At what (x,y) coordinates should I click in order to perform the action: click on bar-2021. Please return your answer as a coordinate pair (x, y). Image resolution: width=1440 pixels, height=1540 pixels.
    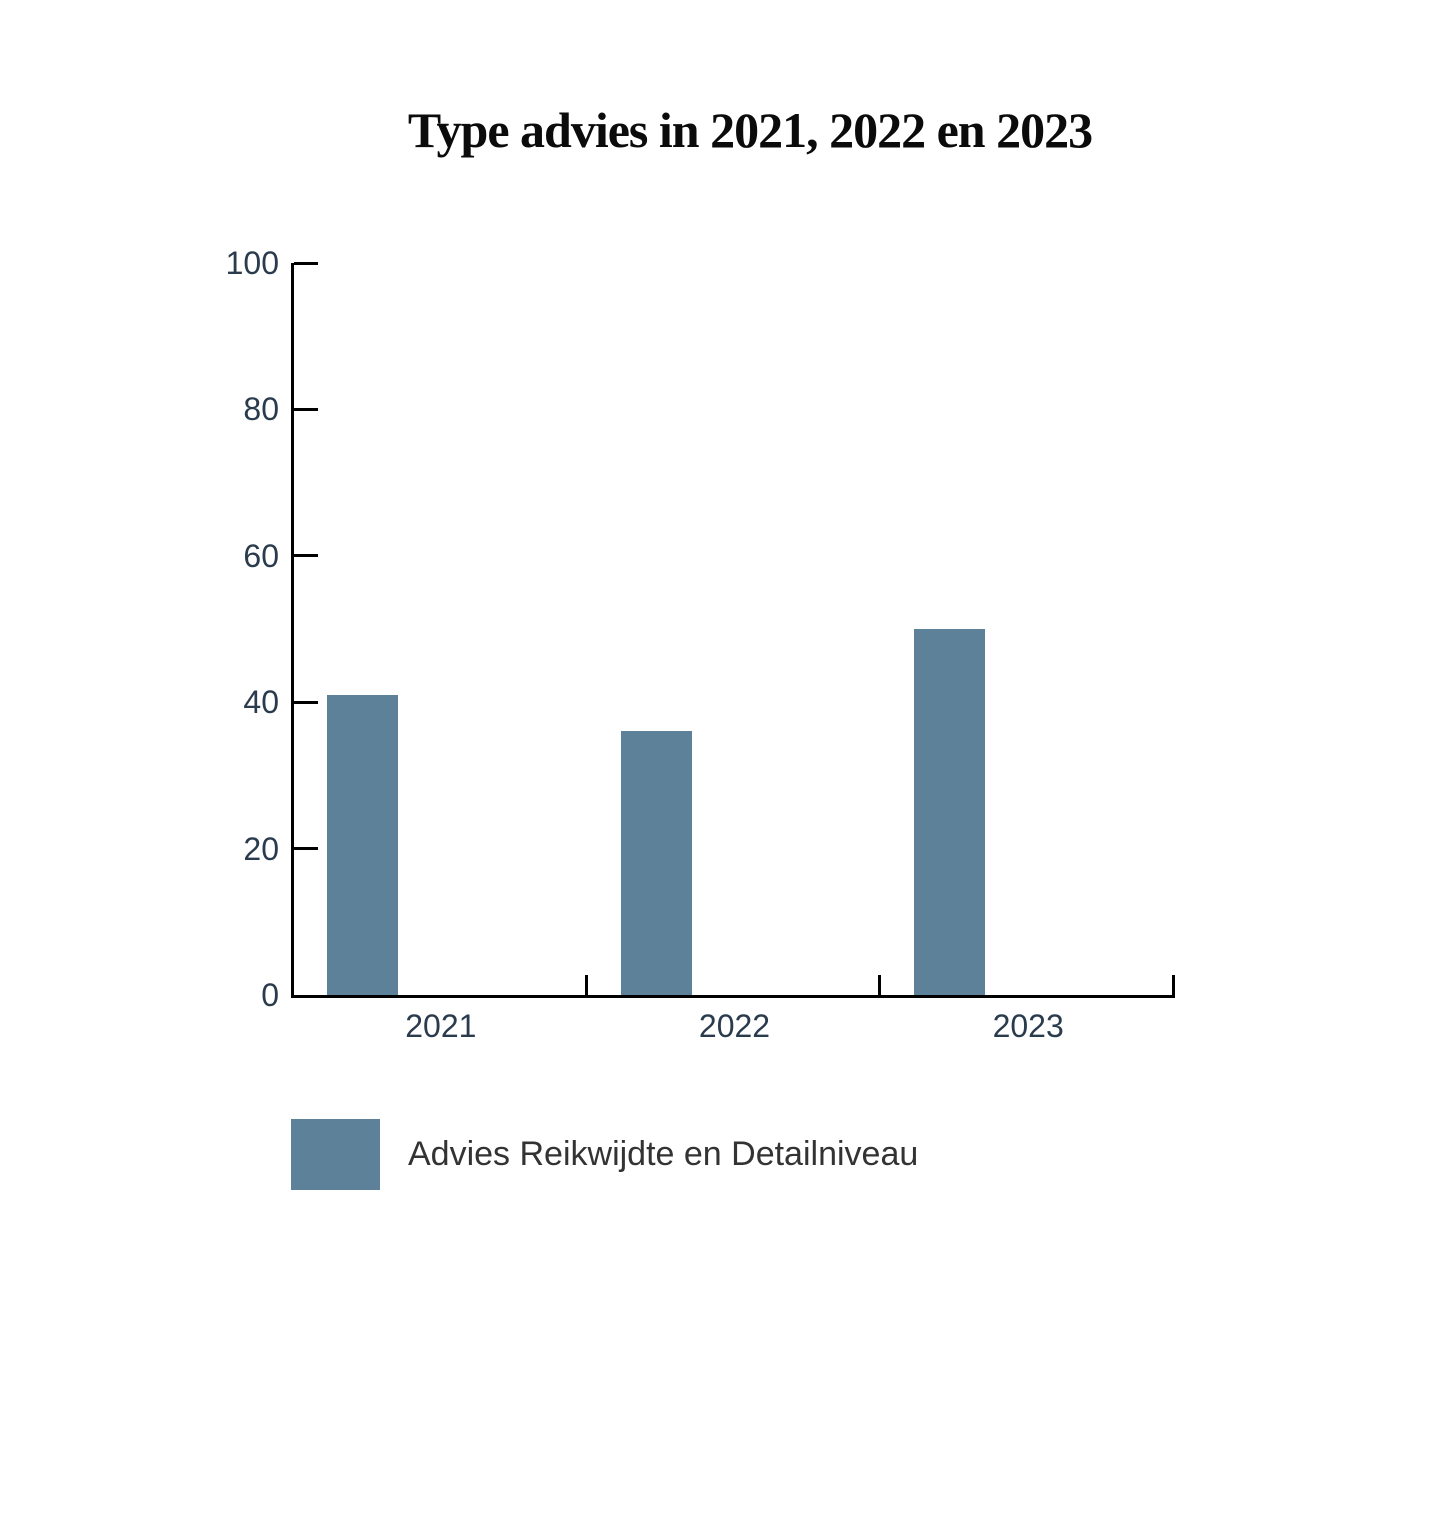
    Looking at the image, I should click on (362, 844).